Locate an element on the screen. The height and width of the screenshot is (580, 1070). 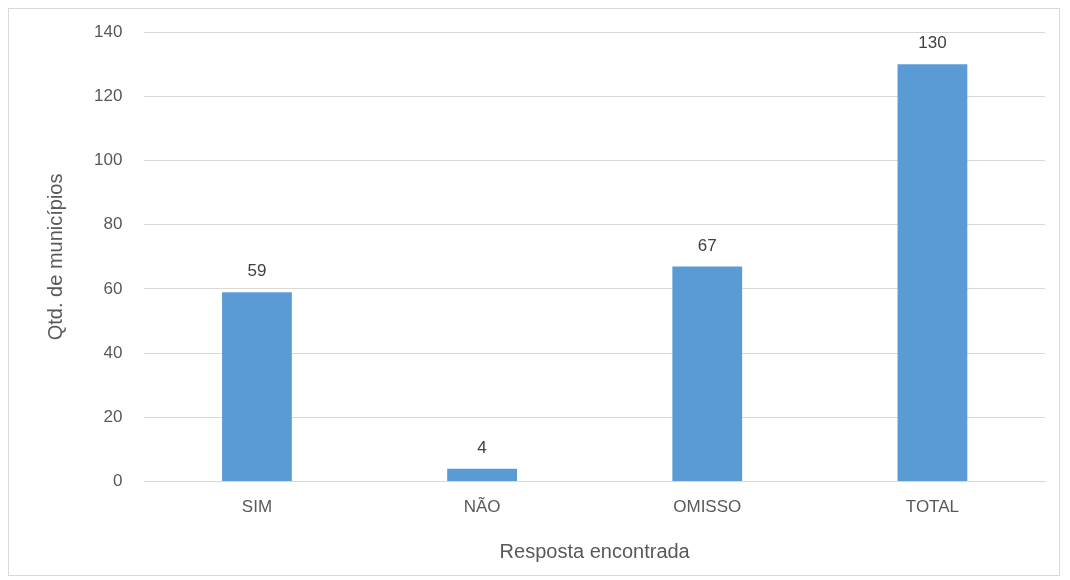
y-axis-title: Qtd. de municípios is located at coordinates (54, 257).